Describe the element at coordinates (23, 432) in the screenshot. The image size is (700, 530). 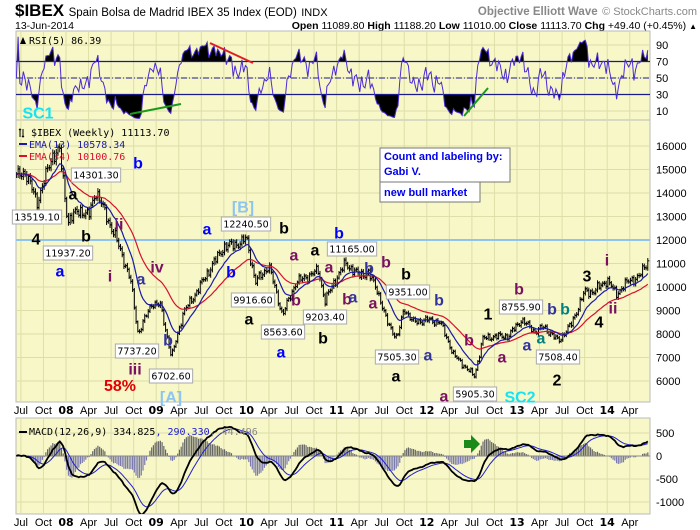
I see `macd-swatch` at that location.